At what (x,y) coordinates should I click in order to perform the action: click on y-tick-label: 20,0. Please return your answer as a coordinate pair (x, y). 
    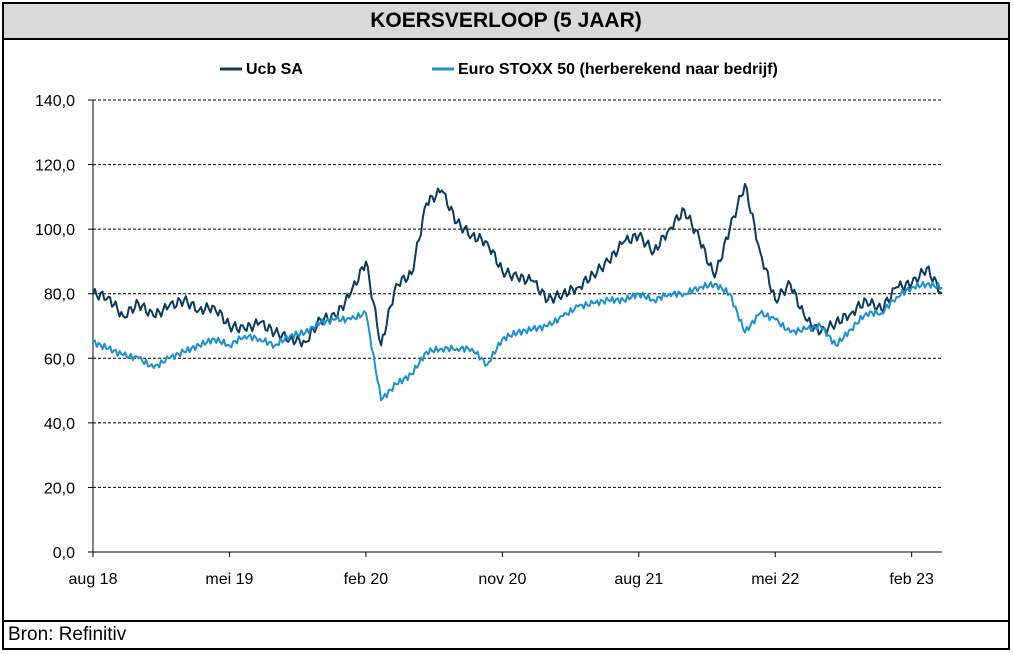
    Looking at the image, I should click on (59, 488).